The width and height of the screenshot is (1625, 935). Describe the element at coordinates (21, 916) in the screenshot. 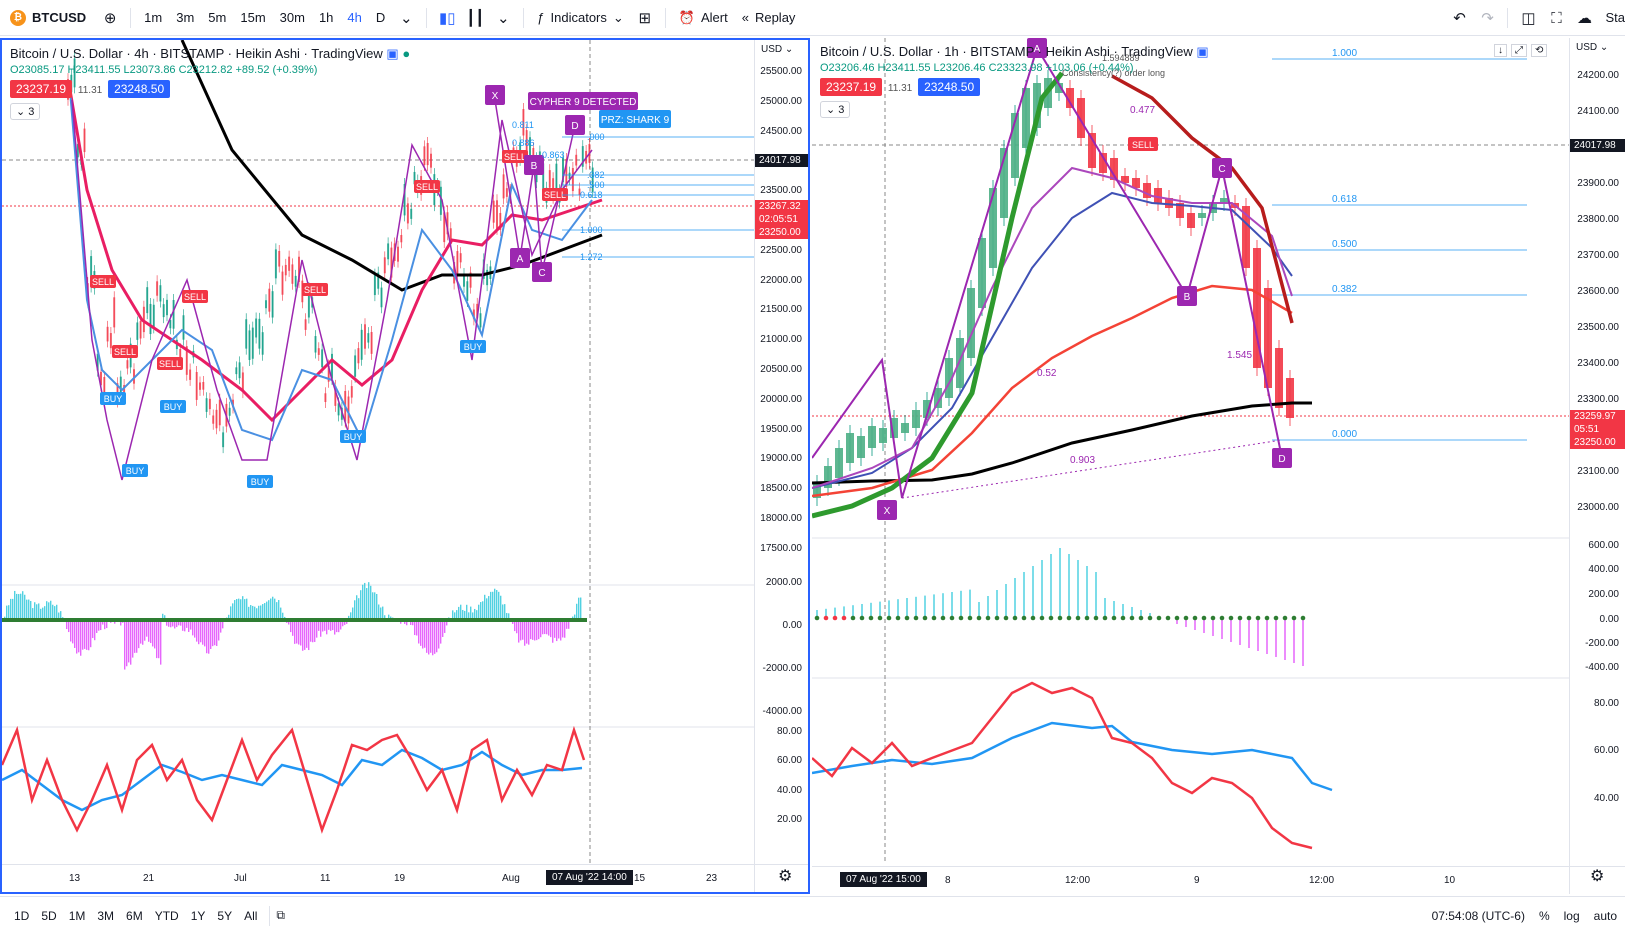

I see `range-1d: 1D` at that location.